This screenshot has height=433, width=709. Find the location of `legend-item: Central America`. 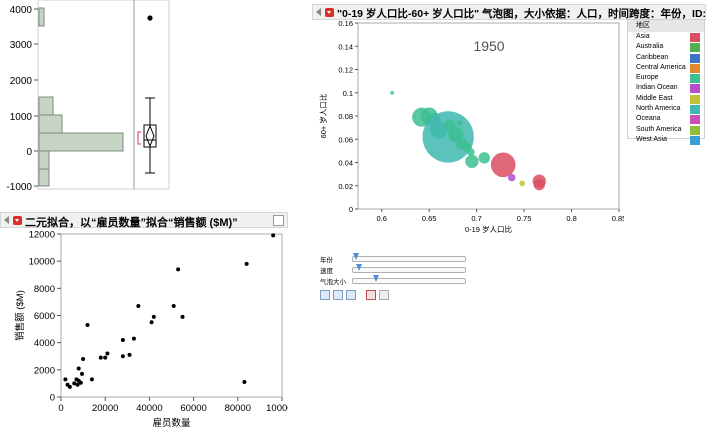

legend-item: Central America is located at coordinates (666, 68).